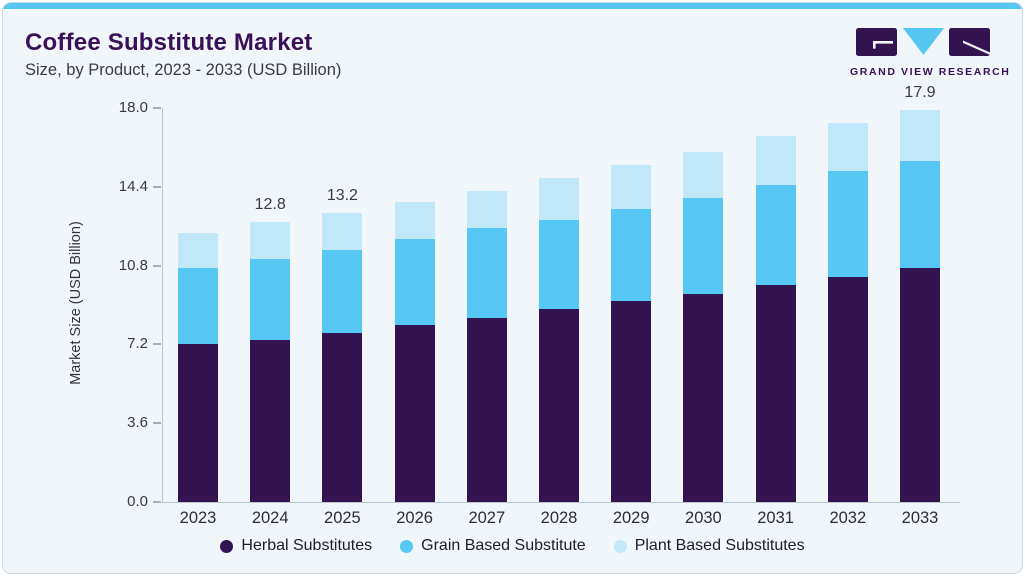 The width and height of the screenshot is (1025, 576). I want to click on bar-total-label: 13.2, so click(342, 196).